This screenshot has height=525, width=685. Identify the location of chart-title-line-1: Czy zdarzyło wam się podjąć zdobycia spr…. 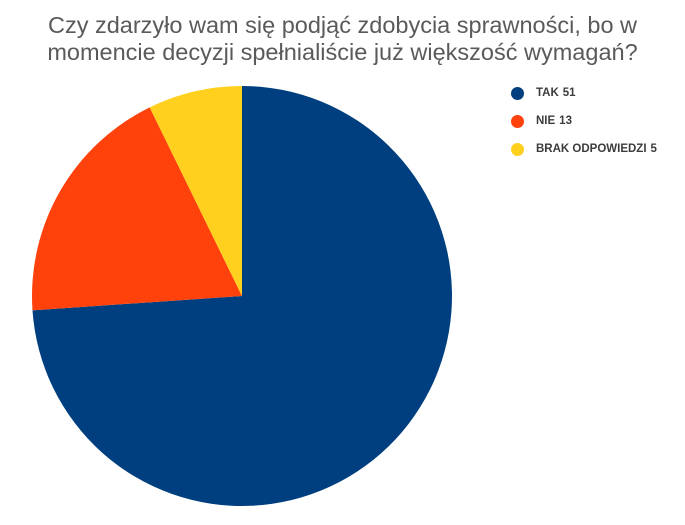
(342, 25).